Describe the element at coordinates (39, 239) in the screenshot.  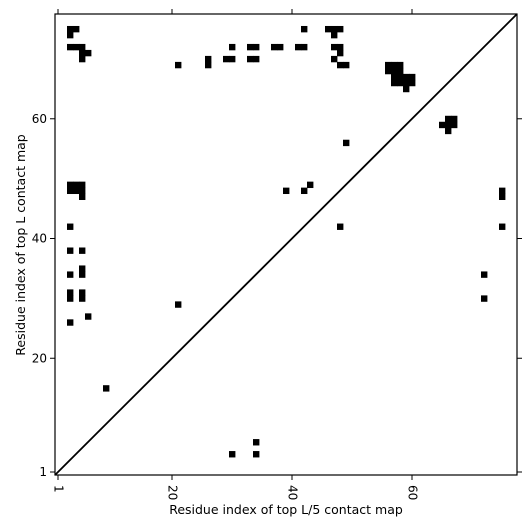
I see `y-tick-label: 40` at that location.